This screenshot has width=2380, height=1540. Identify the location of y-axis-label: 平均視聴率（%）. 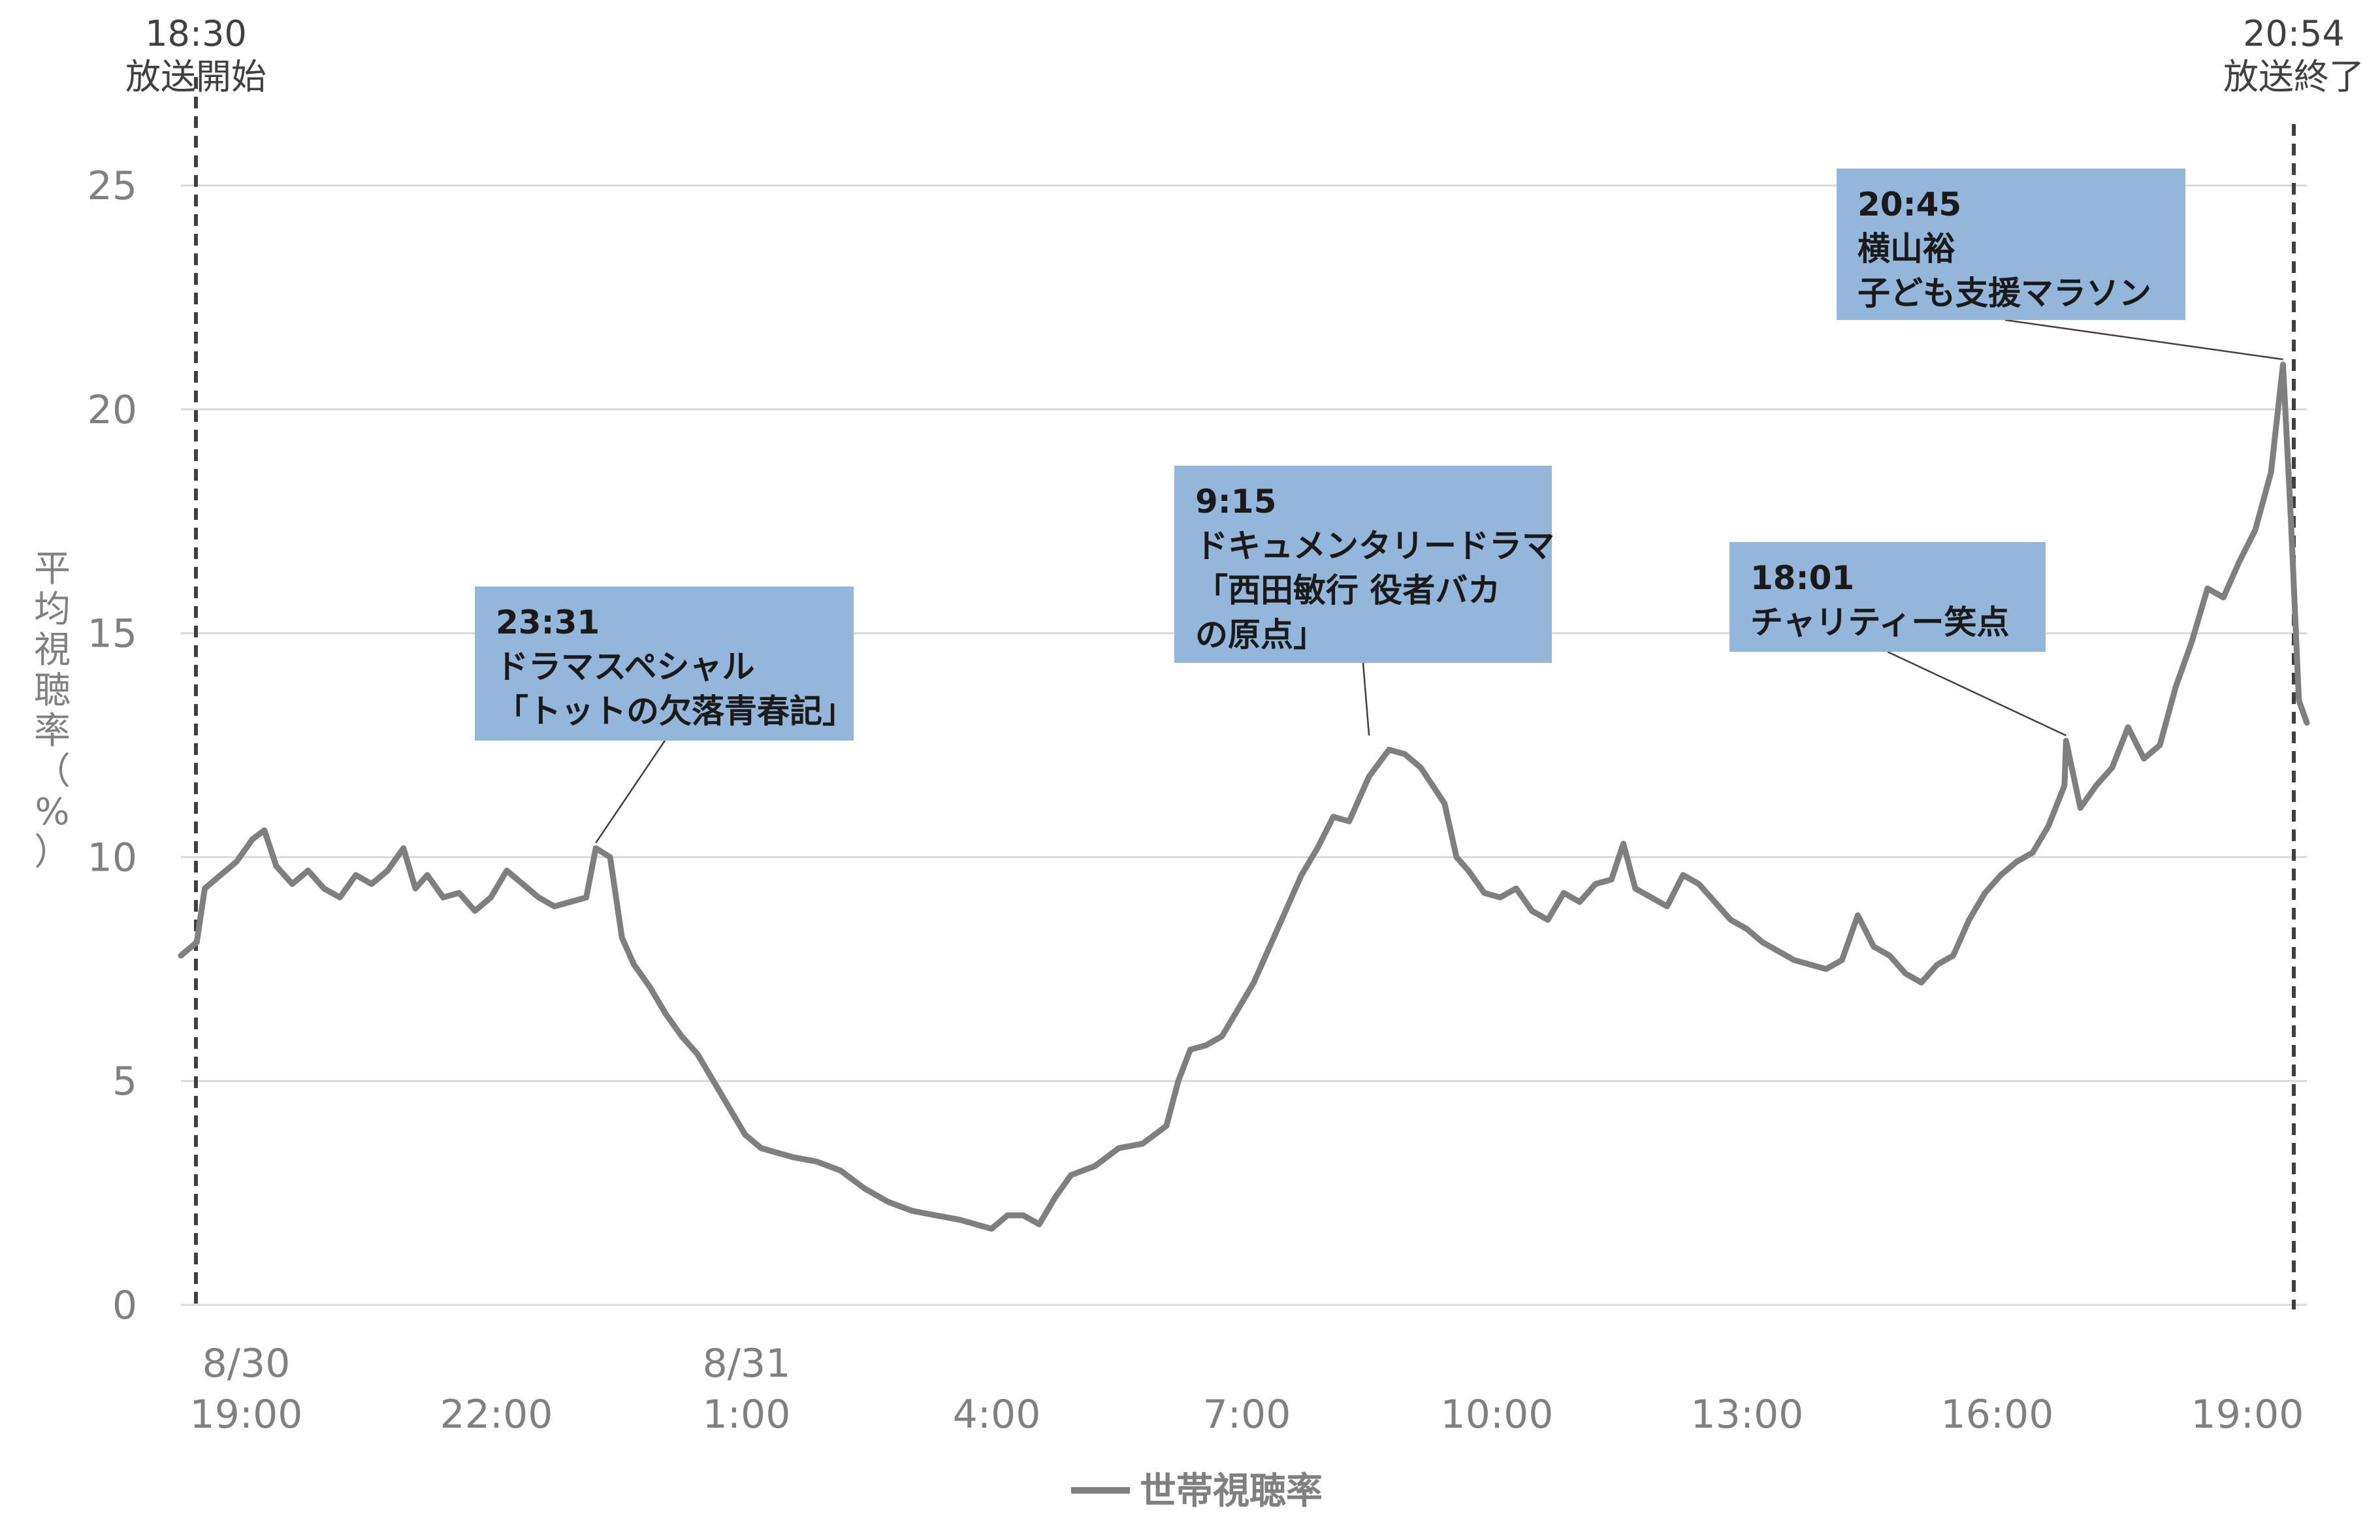
(52, 711).